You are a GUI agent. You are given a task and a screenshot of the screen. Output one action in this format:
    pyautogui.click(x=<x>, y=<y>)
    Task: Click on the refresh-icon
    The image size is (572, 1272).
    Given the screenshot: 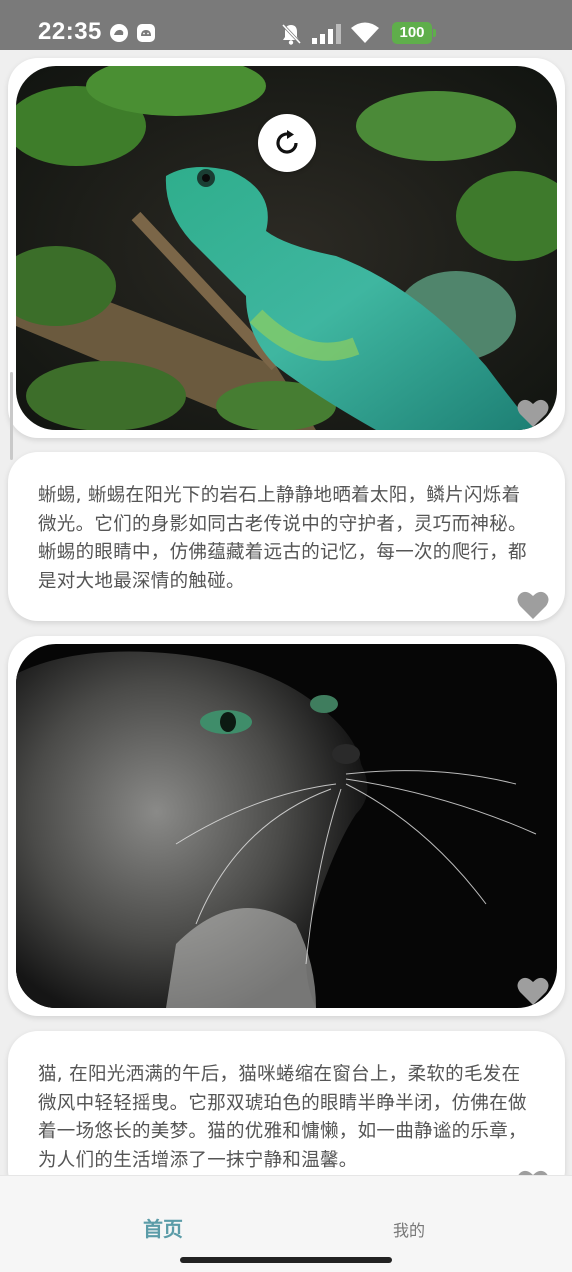 What is the action you would take?
    pyautogui.click(x=287, y=142)
    